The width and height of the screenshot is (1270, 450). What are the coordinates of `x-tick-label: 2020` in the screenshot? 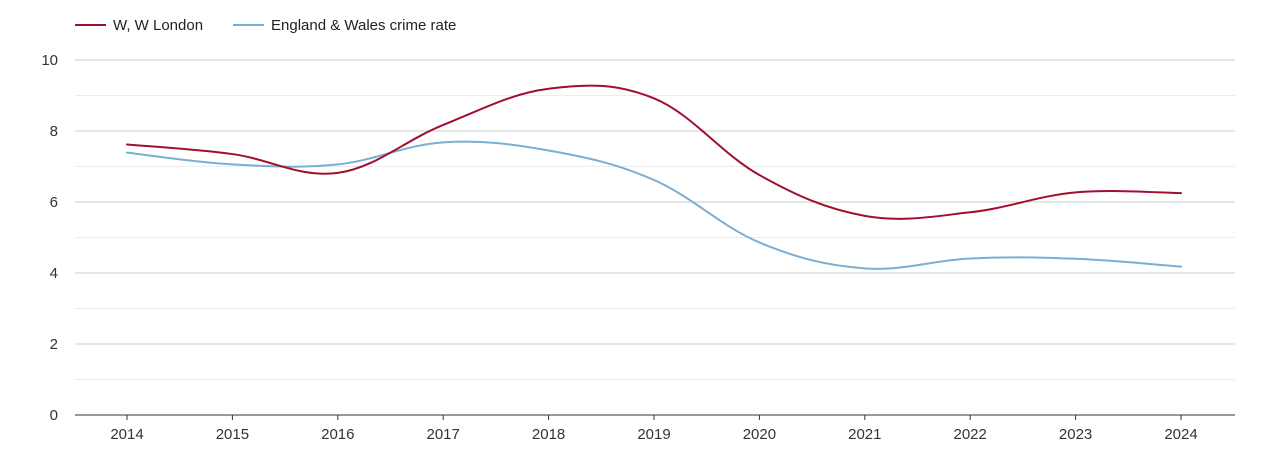 It's located at (759, 434).